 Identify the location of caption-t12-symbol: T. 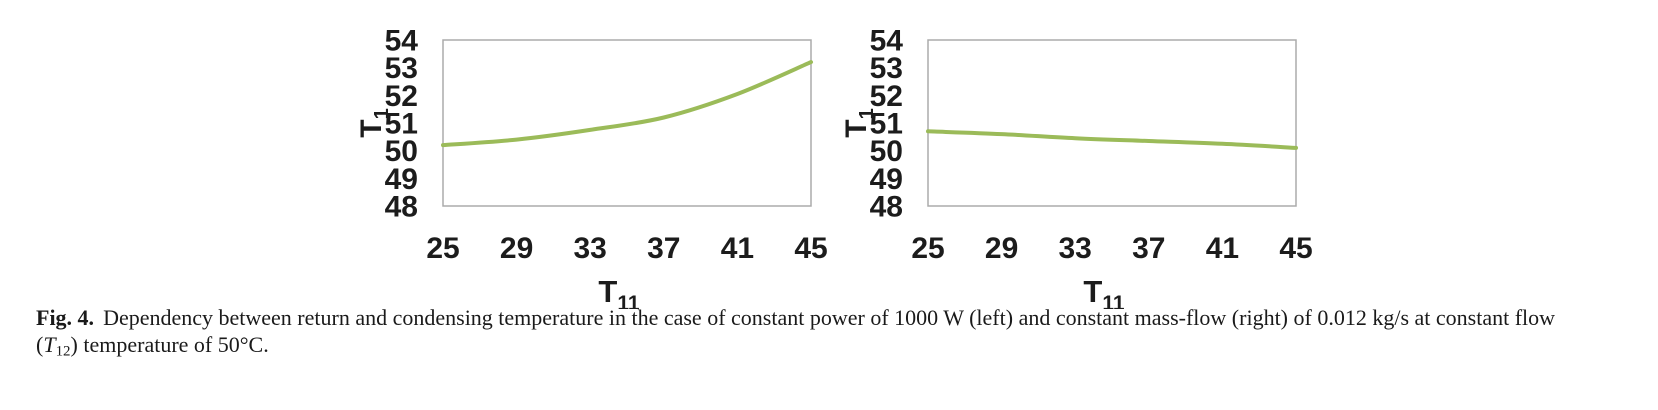
(49, 344).